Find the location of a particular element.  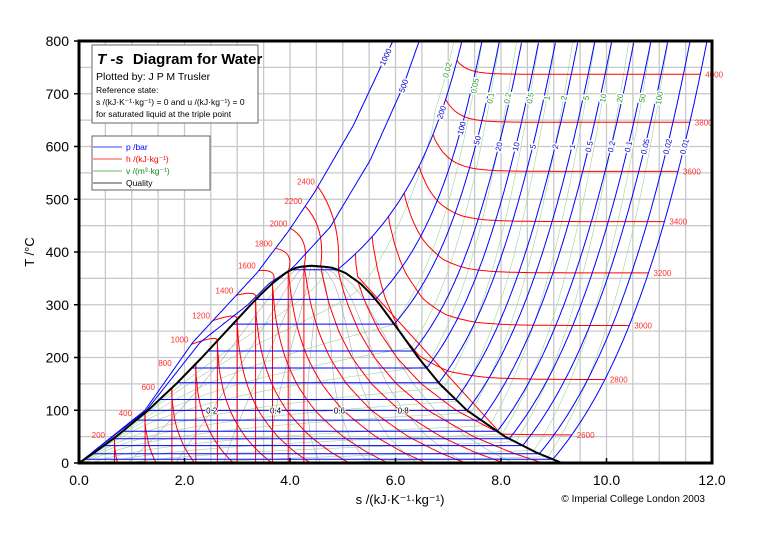

legend-volume: v /(m³·kg⁻¹) is located at coordinates (148, 171).